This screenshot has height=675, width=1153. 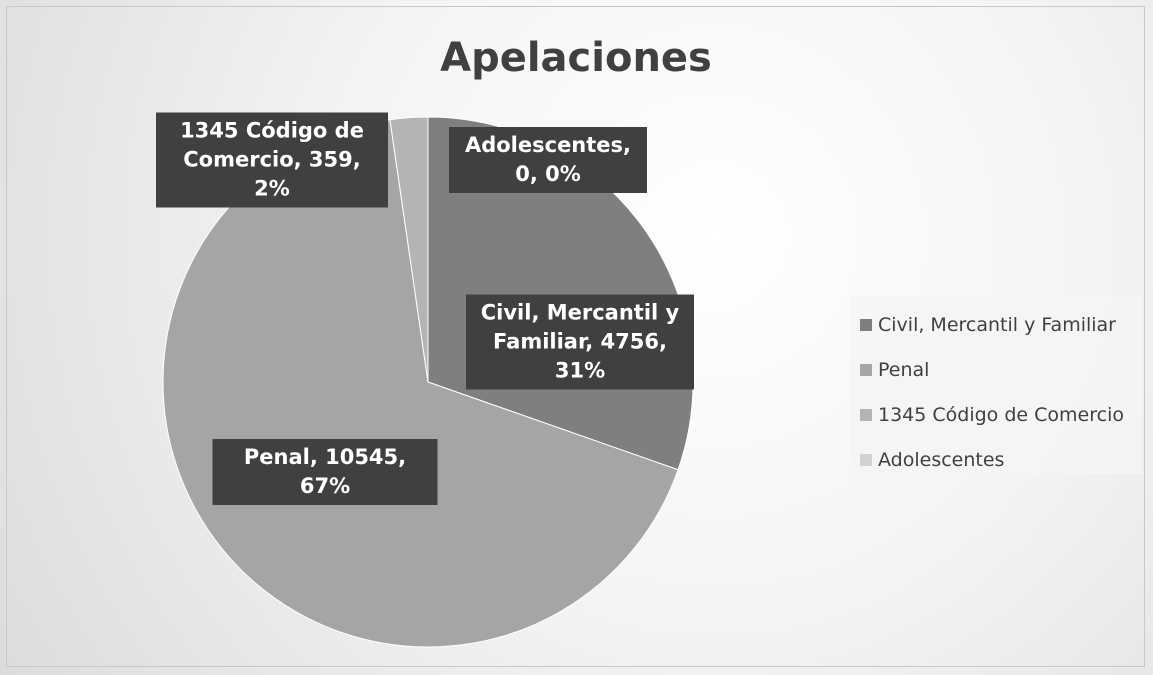 I want to click on legend-entry: 1345 Código de Comercio, so click(x=996, y=414).